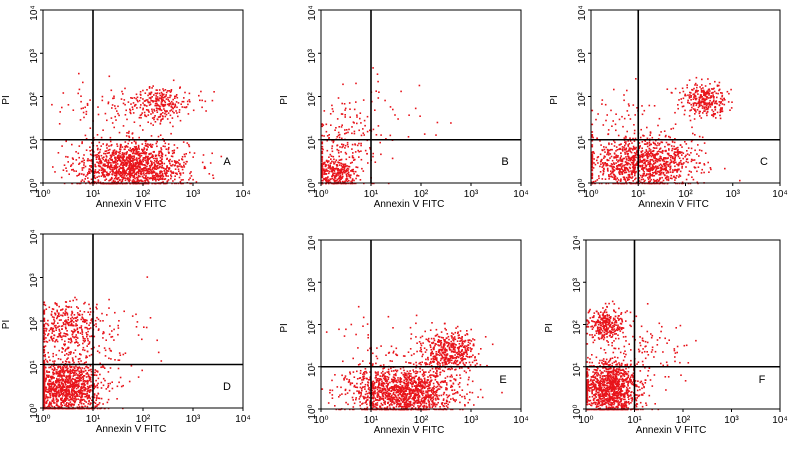  I want to click on x-axis-title: Annexin V FITC, so click(673, 204).